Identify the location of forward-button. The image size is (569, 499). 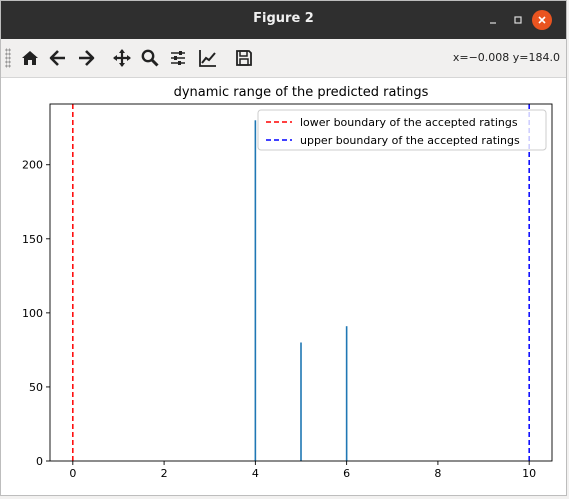
(86, 58).